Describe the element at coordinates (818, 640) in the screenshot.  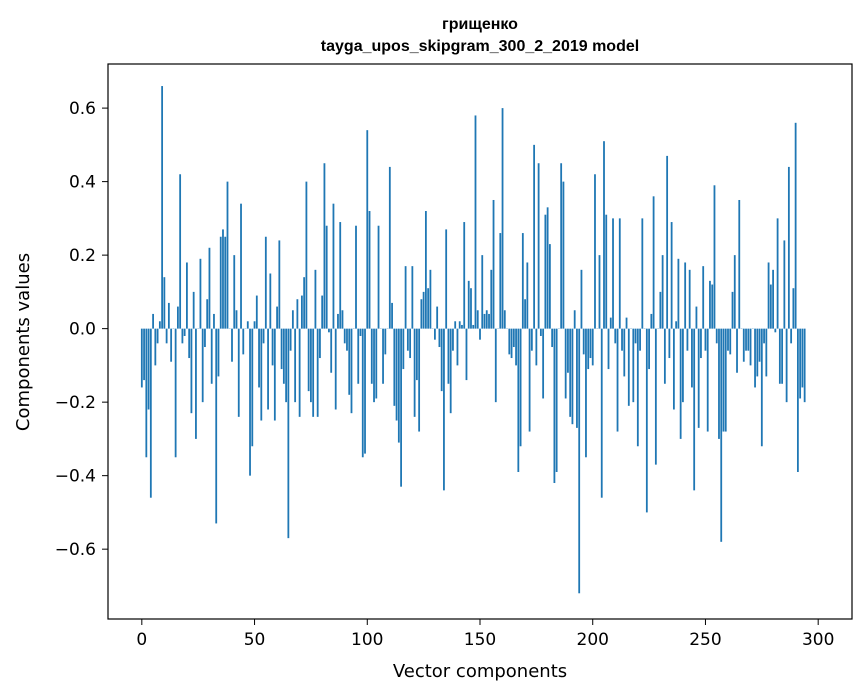
I see `x-tick-label: 300` at that location.